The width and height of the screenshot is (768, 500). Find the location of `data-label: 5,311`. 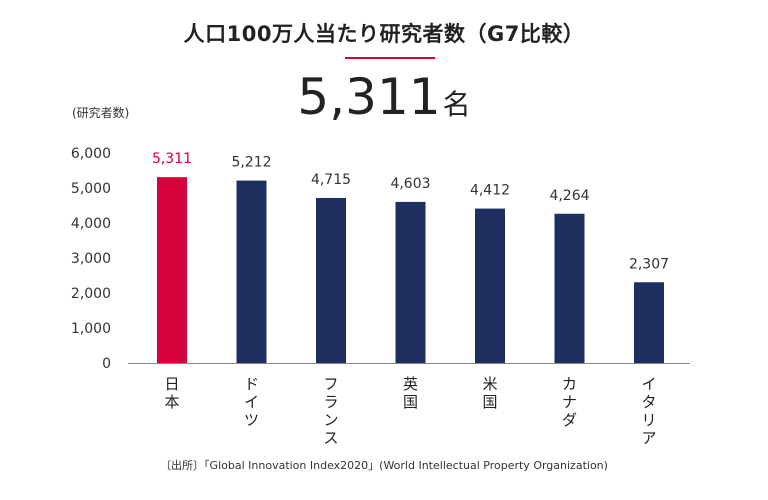

data-label: 5,311 is located at coordinates (172, 159).